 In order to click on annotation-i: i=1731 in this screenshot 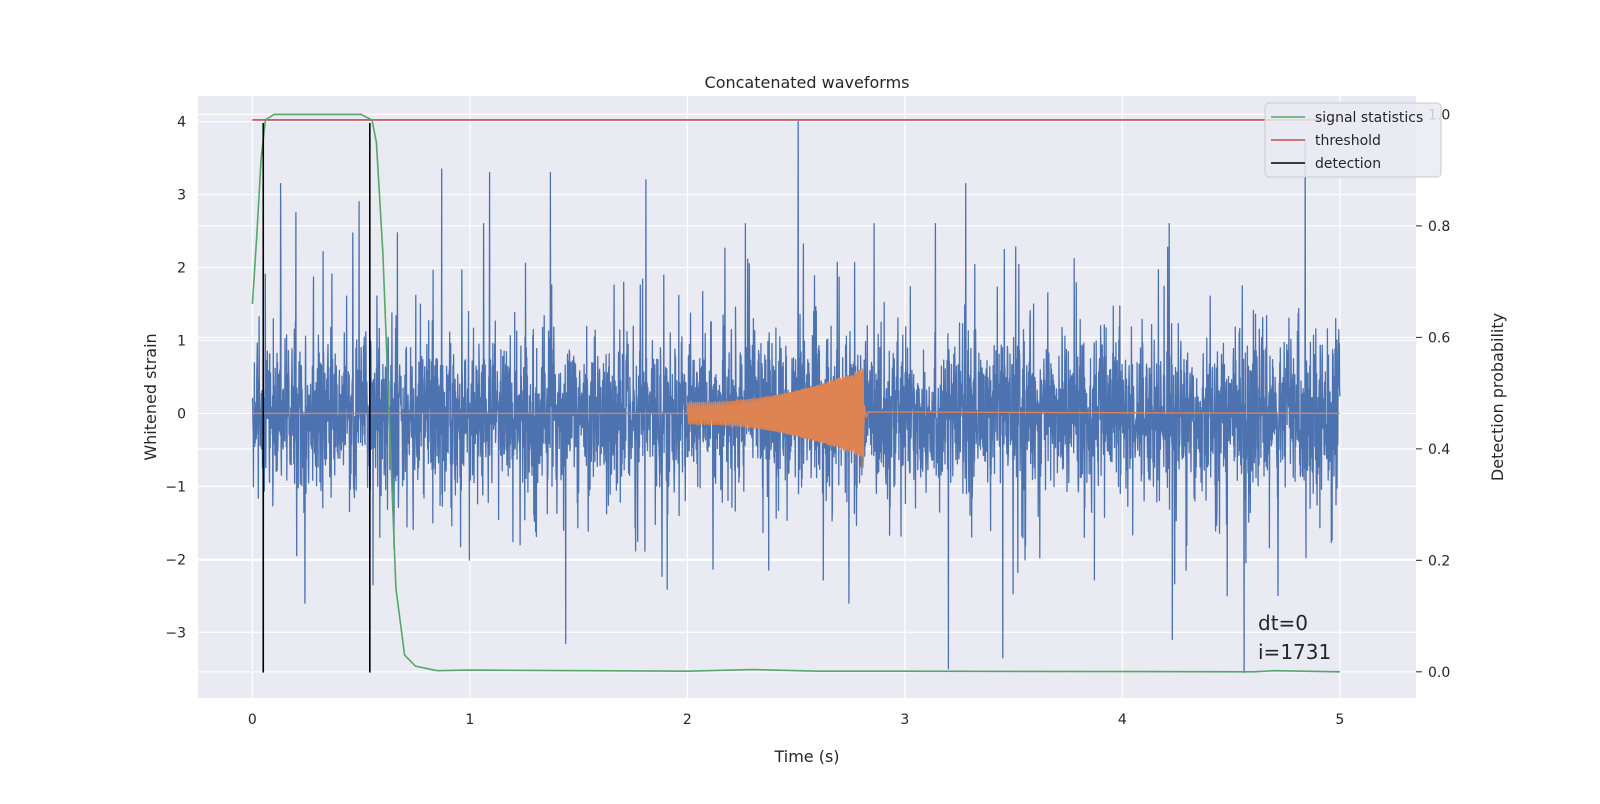, I will do `click(1294, 652)`.